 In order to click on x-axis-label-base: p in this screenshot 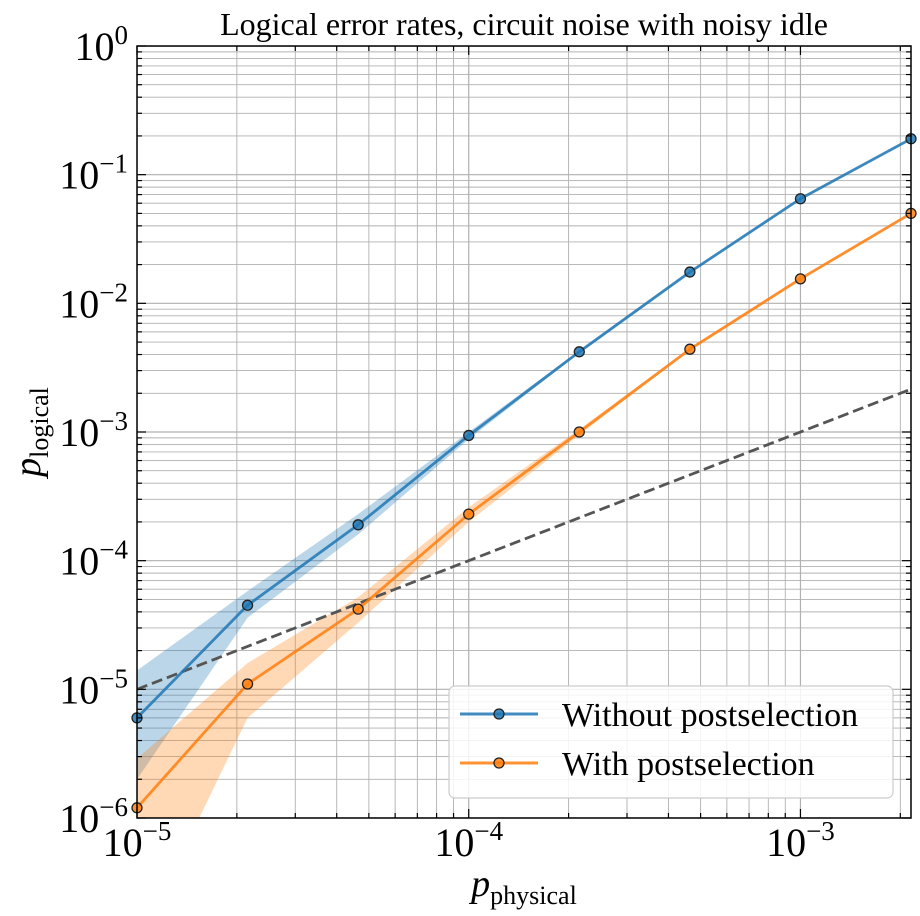, I will do `click(479, 884)`.